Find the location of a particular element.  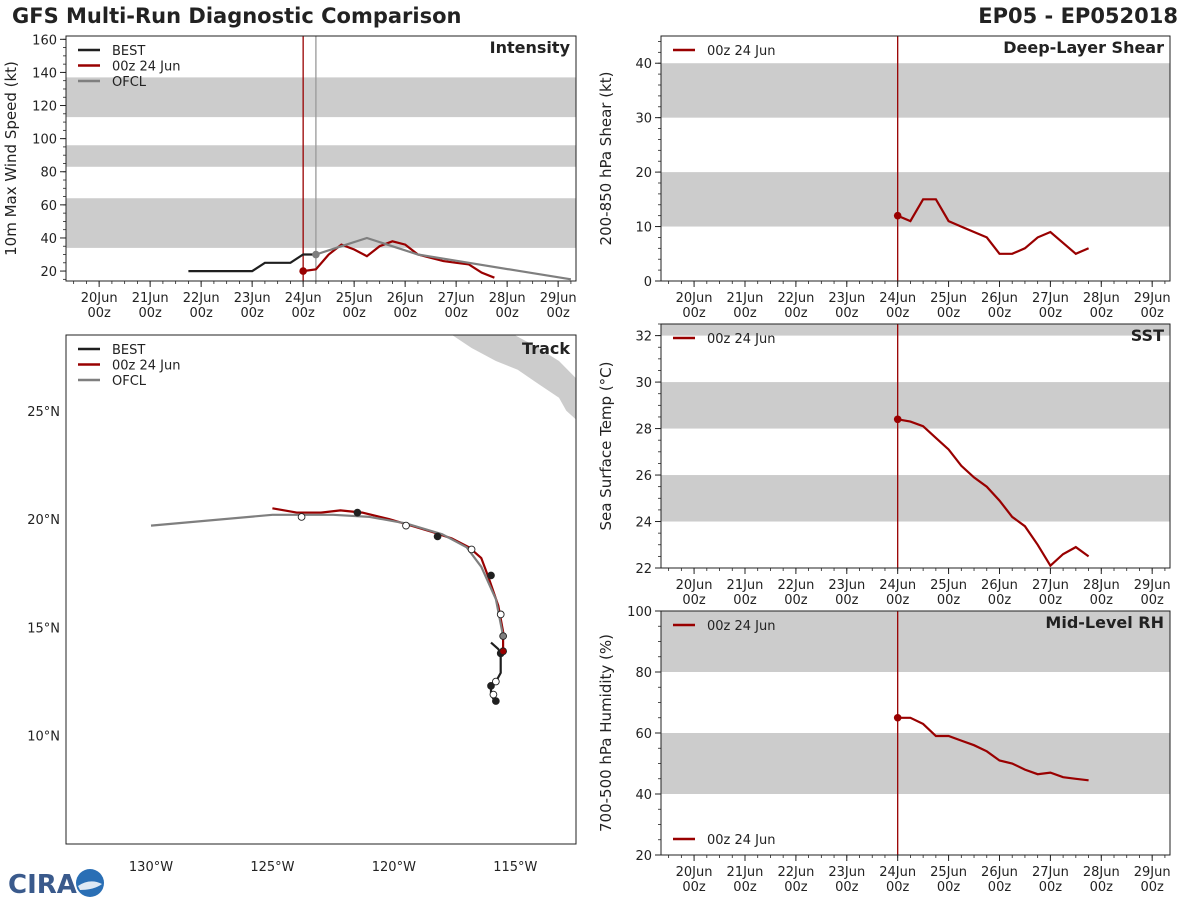

intensity-xtick-label-date: 24Jun is located at coordinates (303, 298).